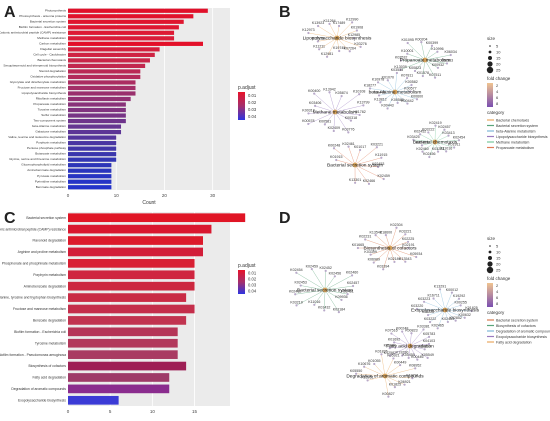 The height and width of the screenshot is (421, 550). Describe the element at coordinates (341, 297) in the screenshot. I see `gene-label: K09936` at that location.